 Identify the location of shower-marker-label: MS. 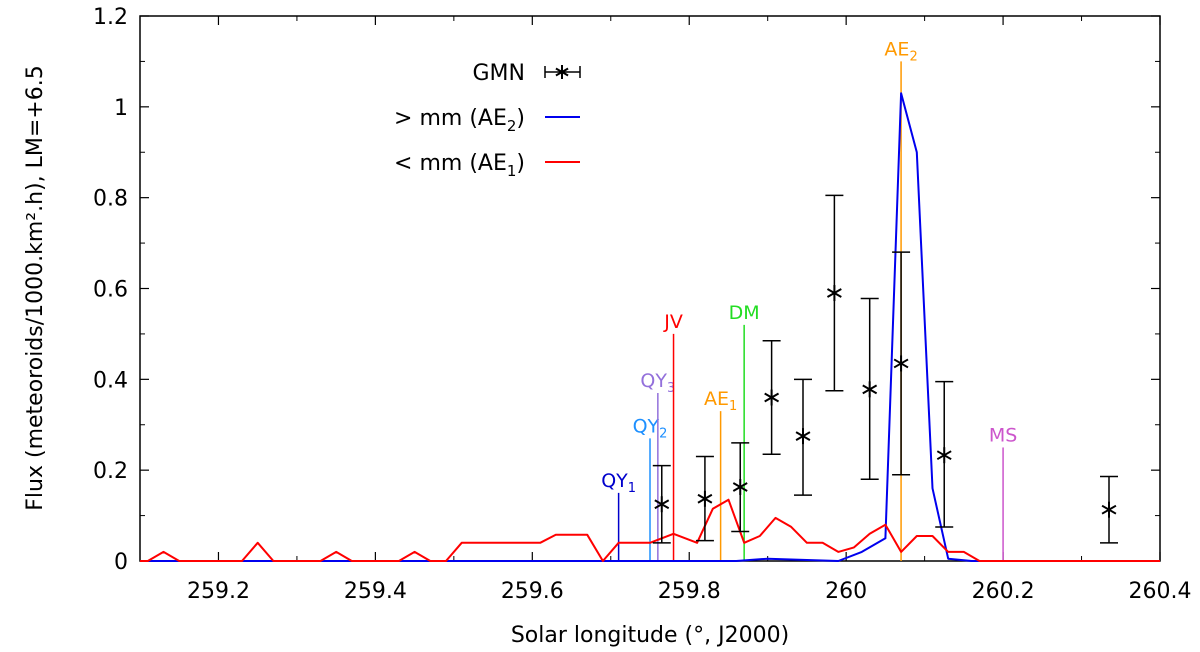
(1003, 435).